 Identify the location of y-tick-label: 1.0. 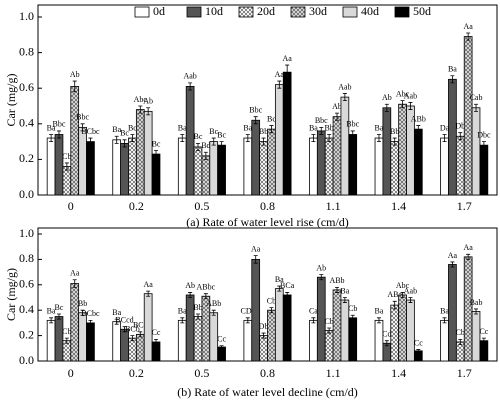
(26, 233).